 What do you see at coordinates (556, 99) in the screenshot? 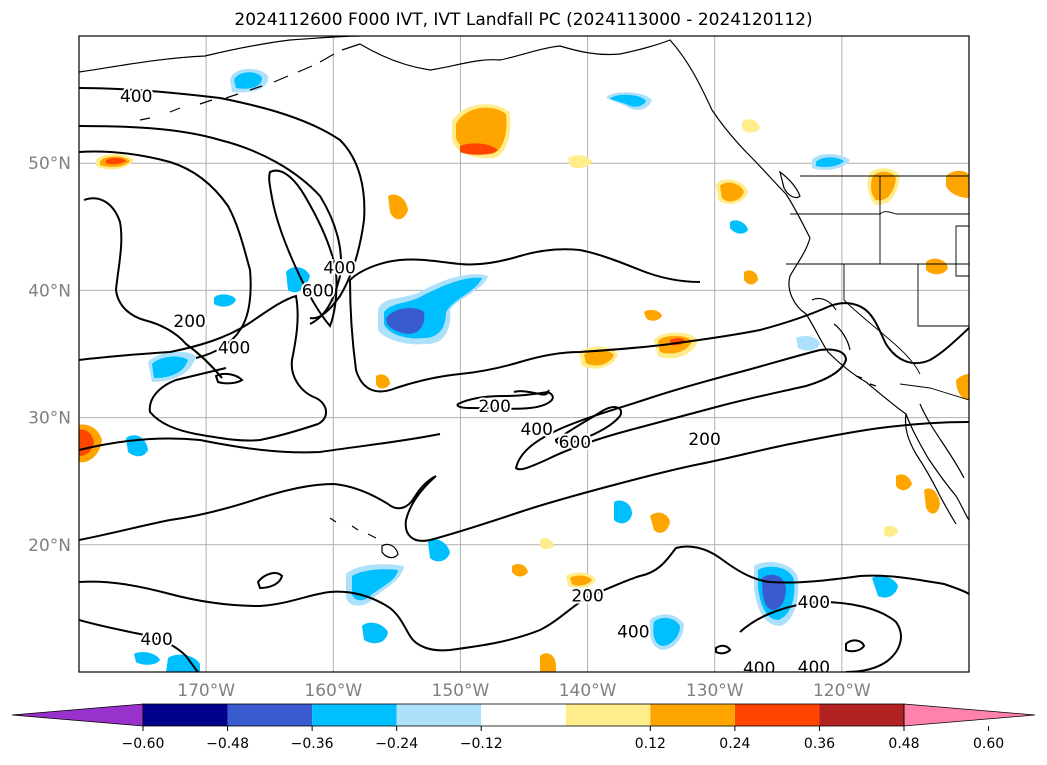
I see `alaska-south-coast` at bounding box center [556, 99].